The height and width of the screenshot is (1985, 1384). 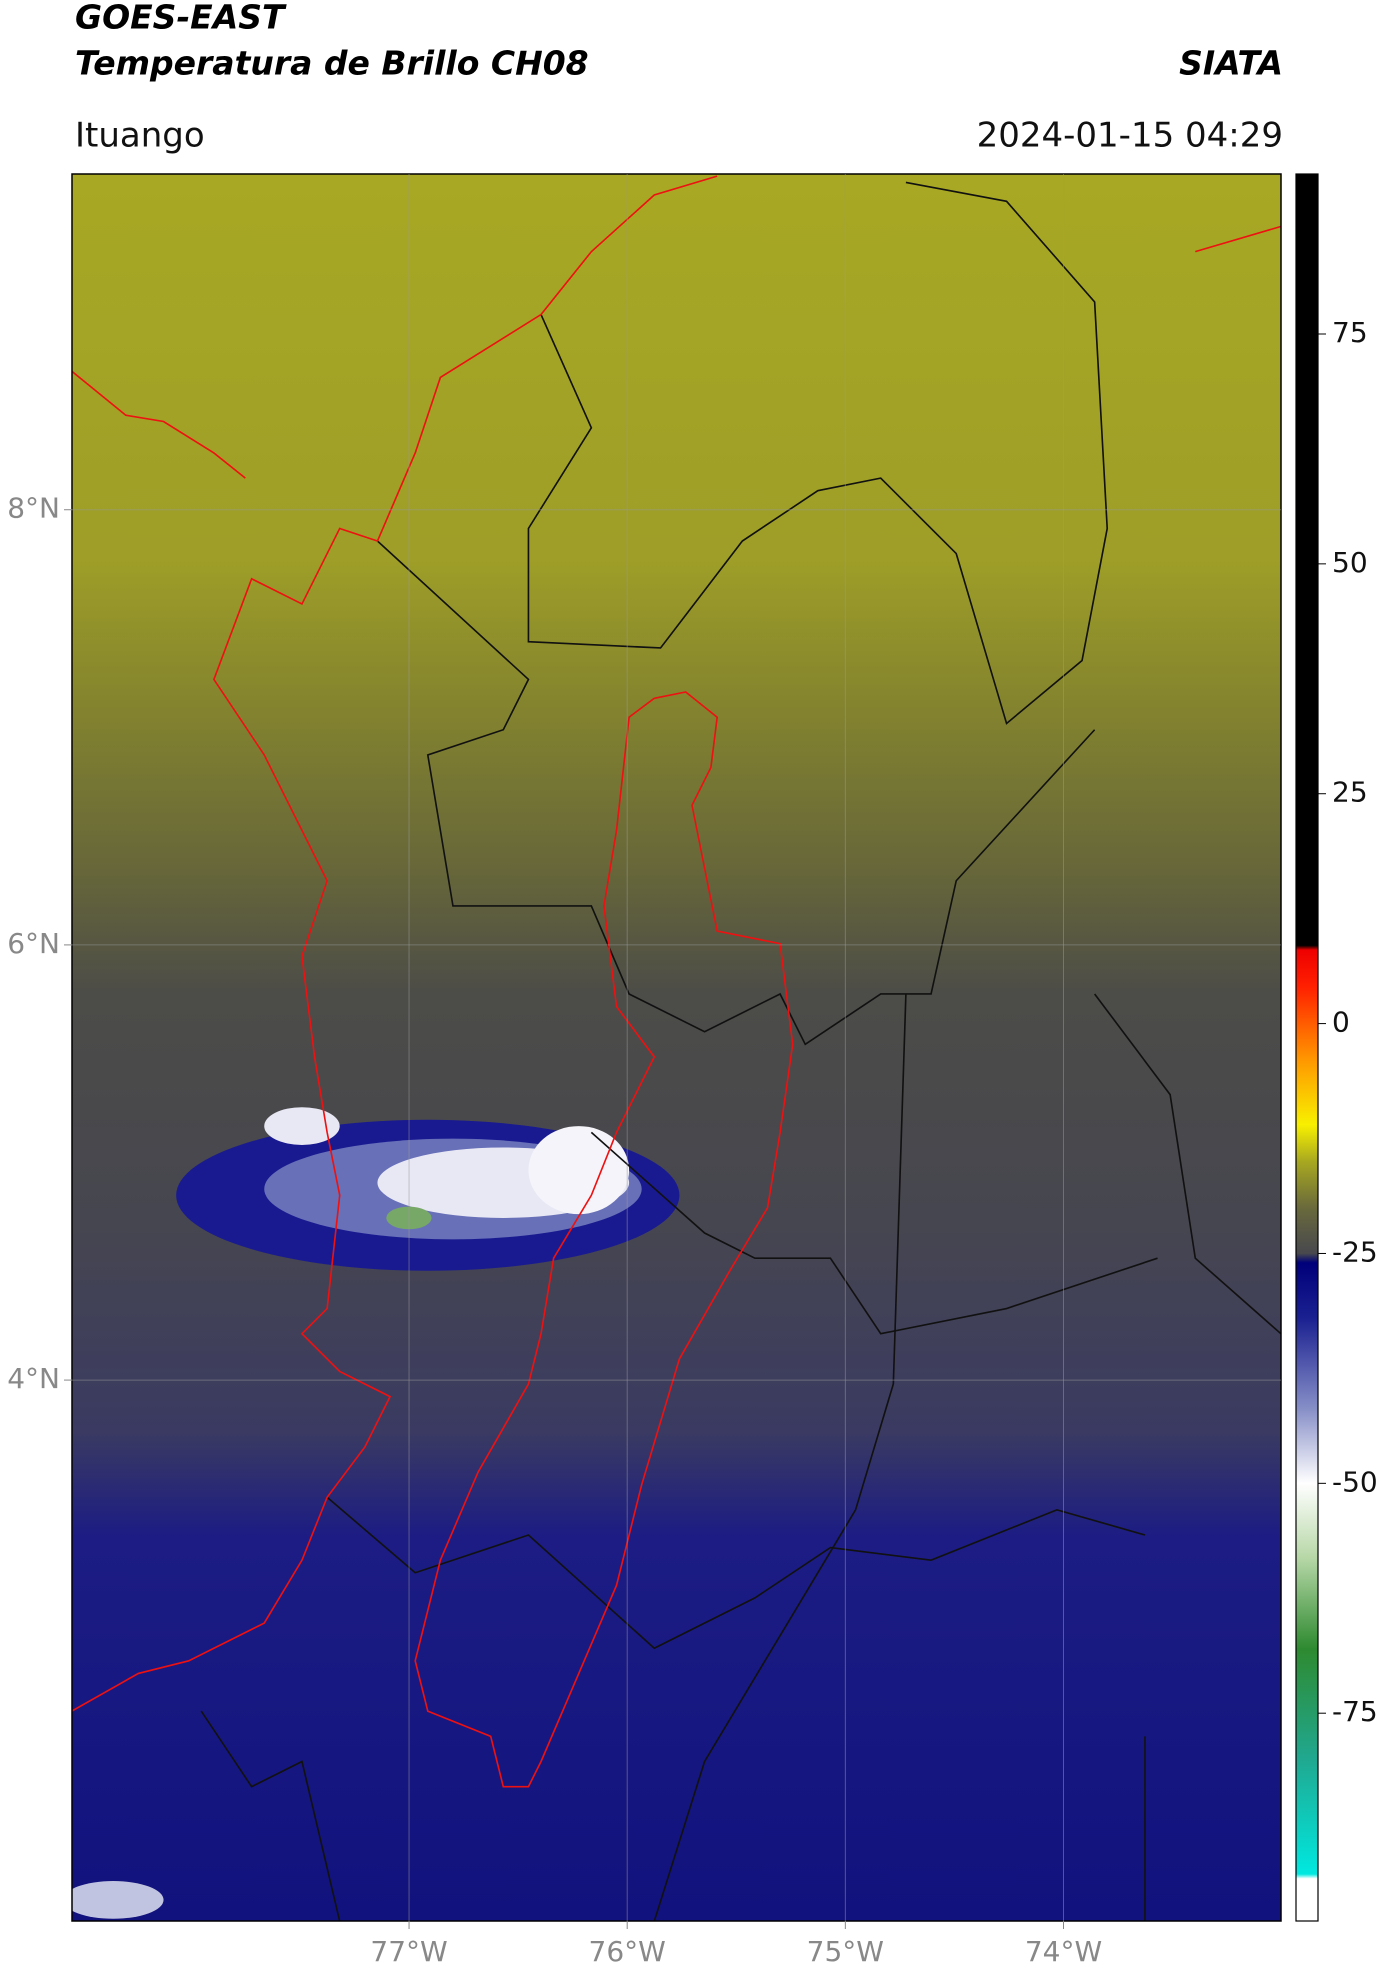 What do you see at coordinates (1355, 1481) in the screenshot?
I see `colorbar-tick-label: -50` at bounding box center [1355, 1481].